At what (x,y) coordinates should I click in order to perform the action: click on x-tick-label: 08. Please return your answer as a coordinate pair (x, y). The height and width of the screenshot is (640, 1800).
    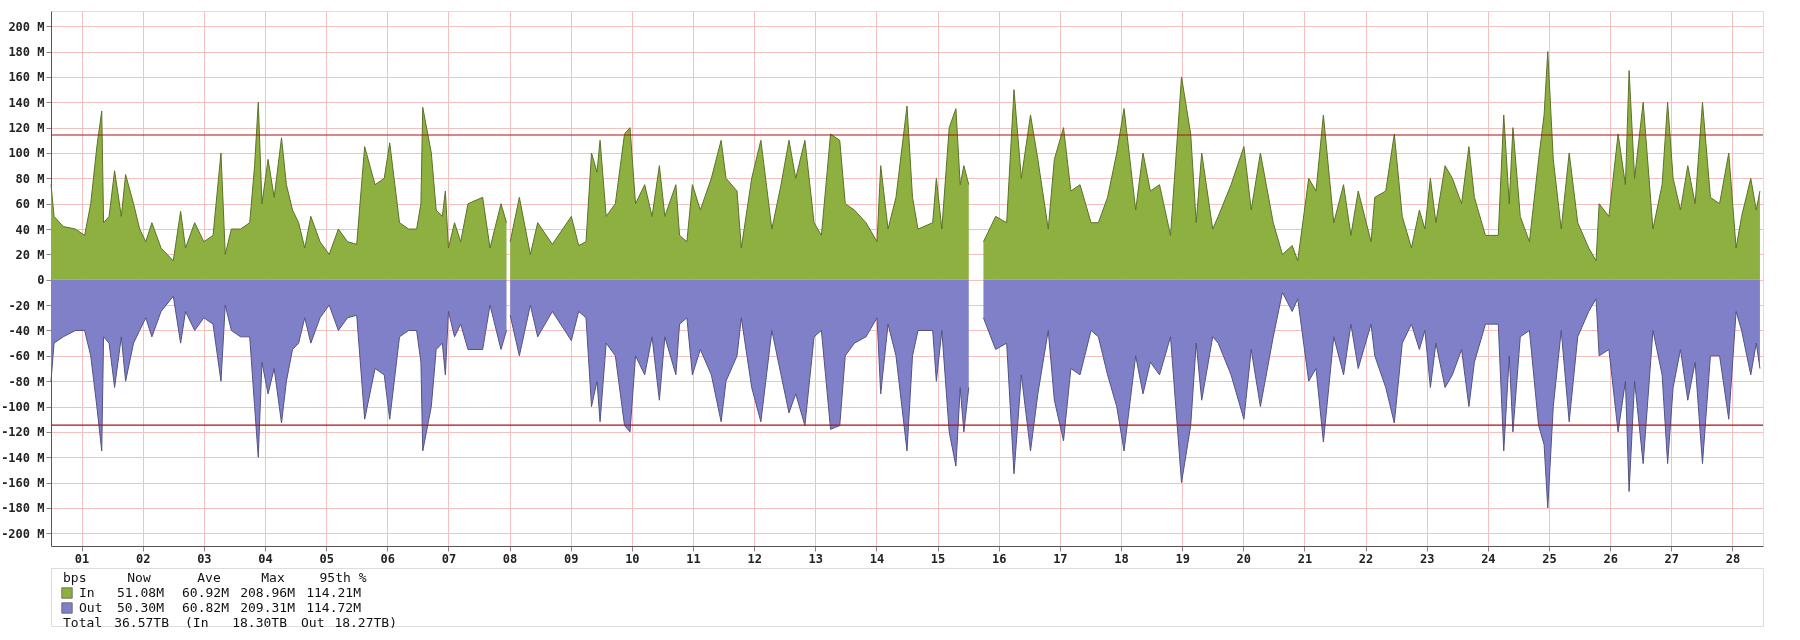
    Looking at the image, I should click on (510, 558).